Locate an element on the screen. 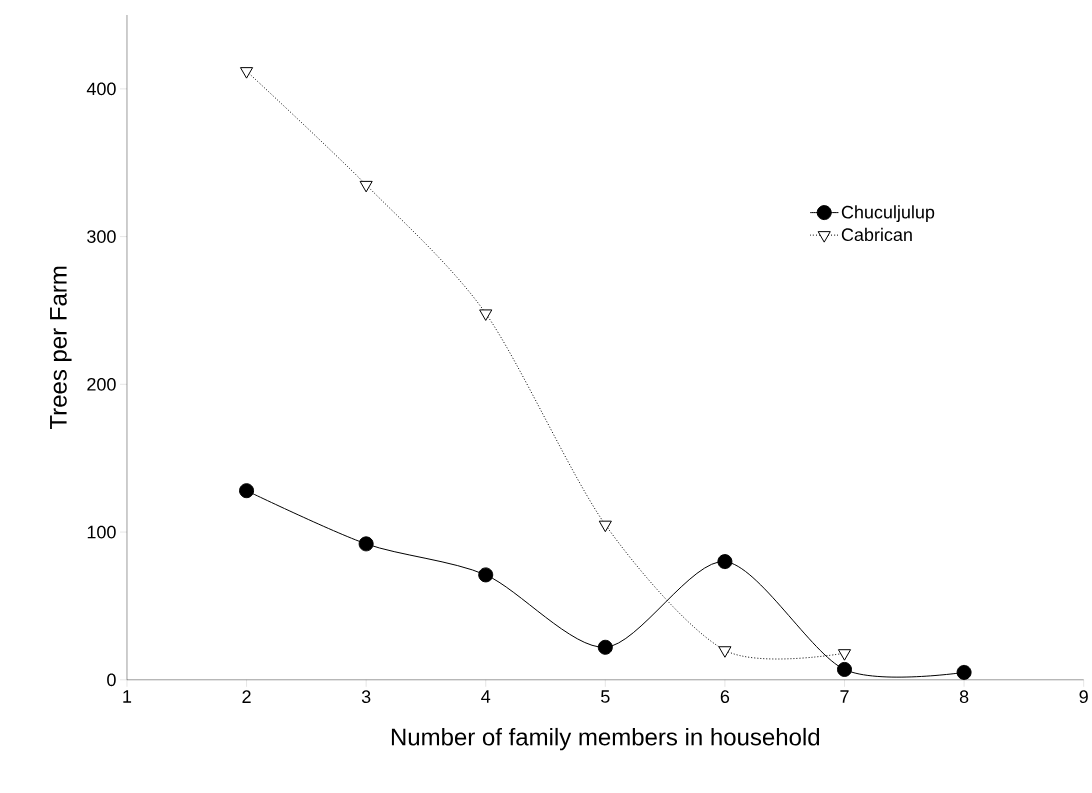 The height and width of the screenshot is (793, 1092). x-tick-label: 4 is located at coordinates (486, 696).